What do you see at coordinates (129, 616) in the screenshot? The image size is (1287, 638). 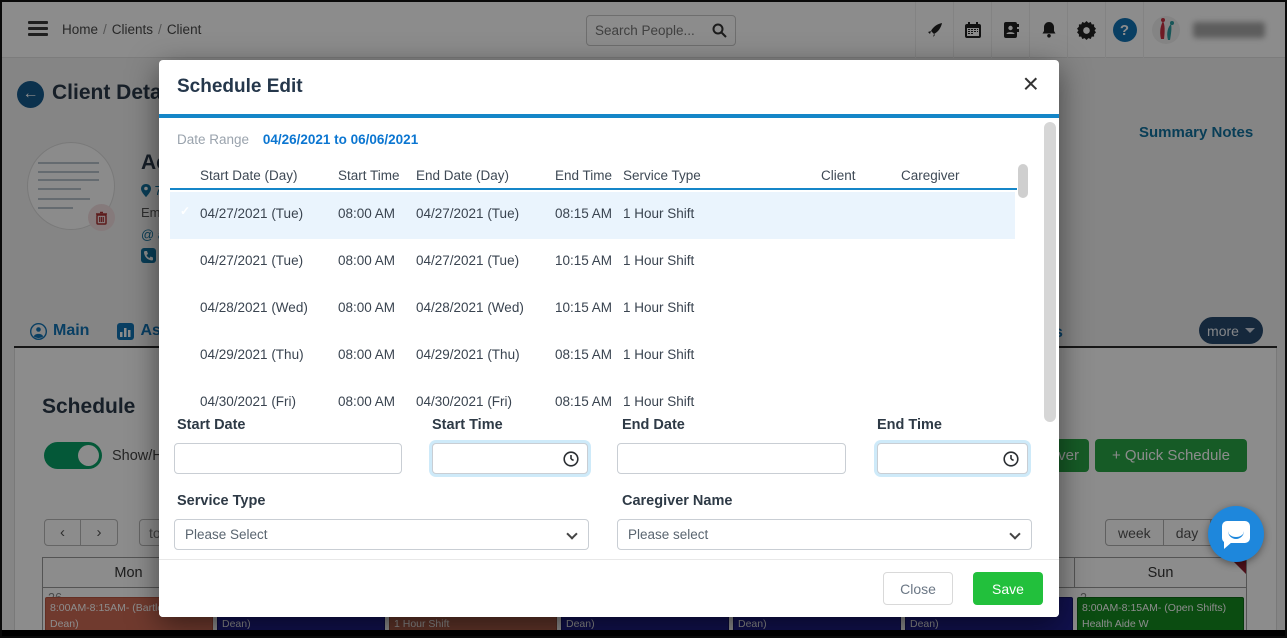 I see `calendar-event: 8:00AM-8:15AM- (Bartlett, Dean)` at bounding box center [129, 616].